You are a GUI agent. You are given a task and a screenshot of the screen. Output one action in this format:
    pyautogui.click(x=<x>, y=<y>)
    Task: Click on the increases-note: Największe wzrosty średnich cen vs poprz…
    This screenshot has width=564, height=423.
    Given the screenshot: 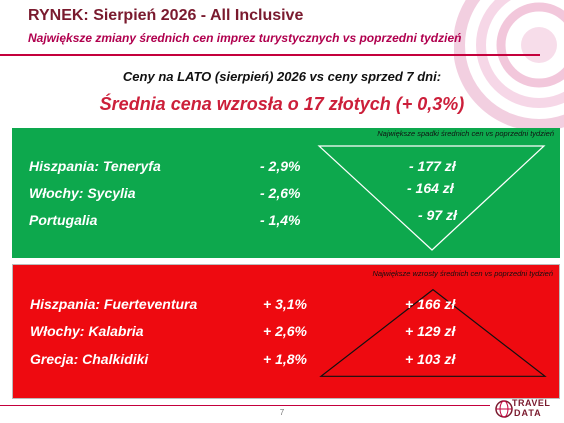 What is the action you would take?
    pyautogui.click(x=463, y=273)
    